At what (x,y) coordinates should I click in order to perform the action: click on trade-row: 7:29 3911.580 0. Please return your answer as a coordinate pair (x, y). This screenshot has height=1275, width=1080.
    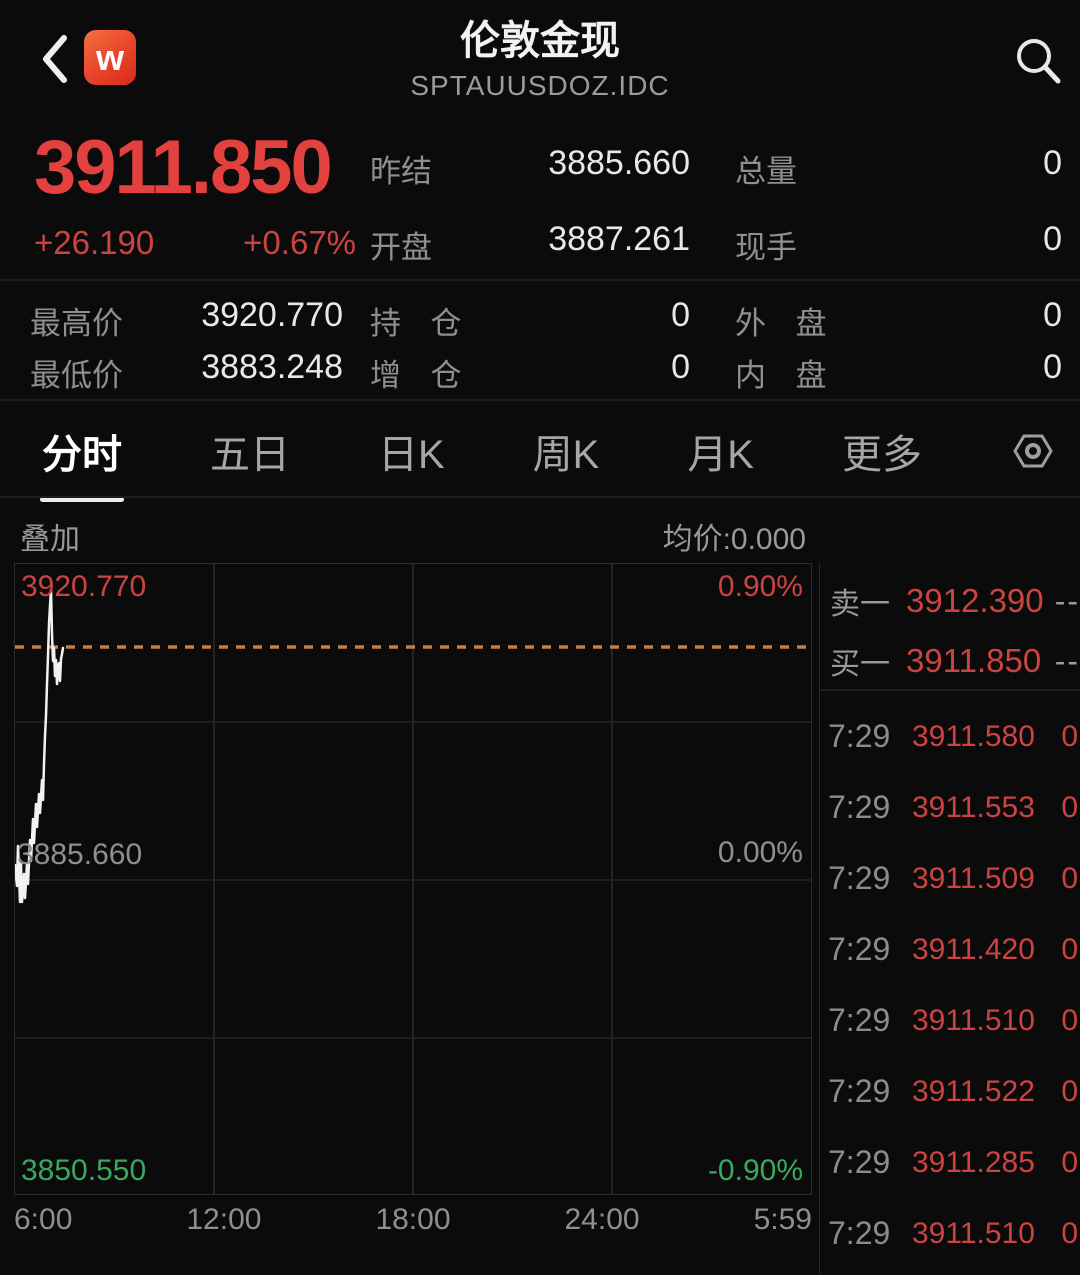
    Looking at the image, I should click on (950, 736).